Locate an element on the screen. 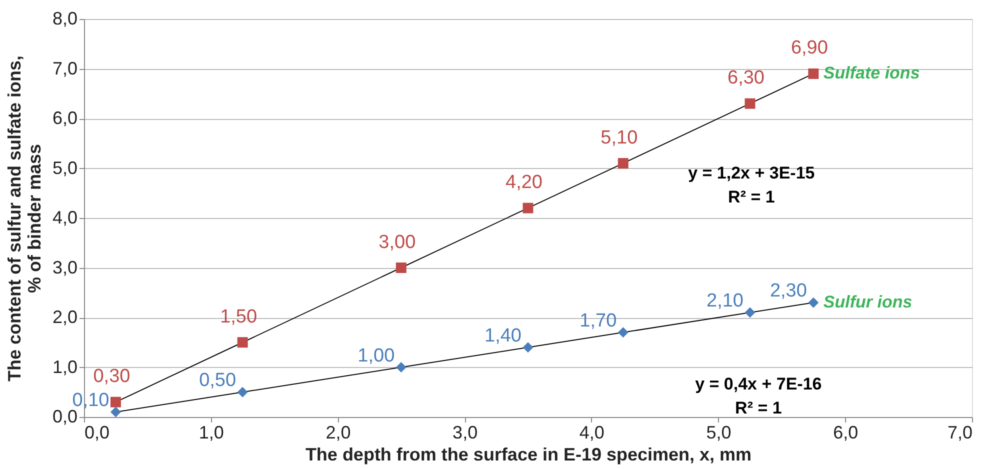  data-label: 1,70 is located at coordinates (598, 321).